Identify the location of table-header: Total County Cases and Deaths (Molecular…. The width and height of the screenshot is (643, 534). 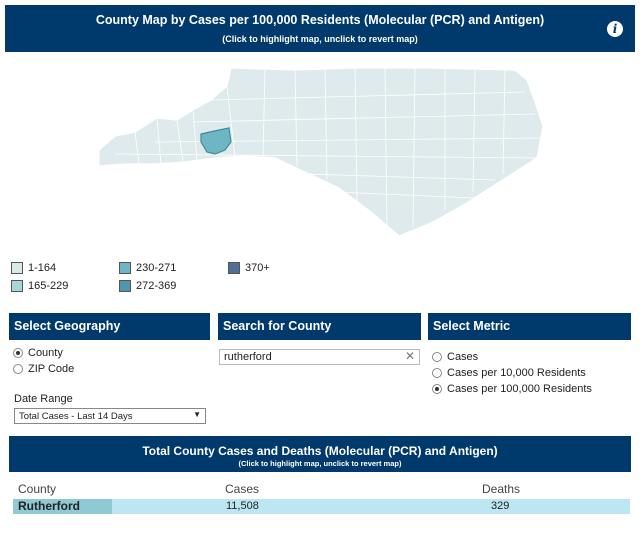
(320, 454).